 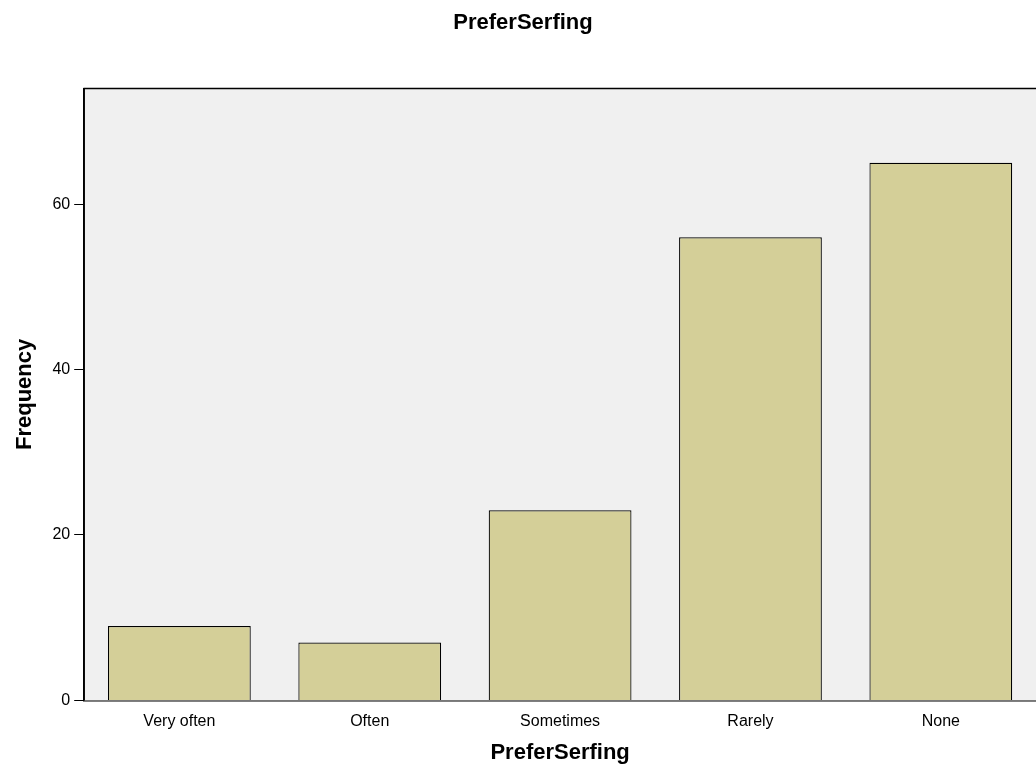 What do you see at coordinates (941, 721) in the screenshot?
I see `x-tick-label: None` at bounding box center [941, 721].